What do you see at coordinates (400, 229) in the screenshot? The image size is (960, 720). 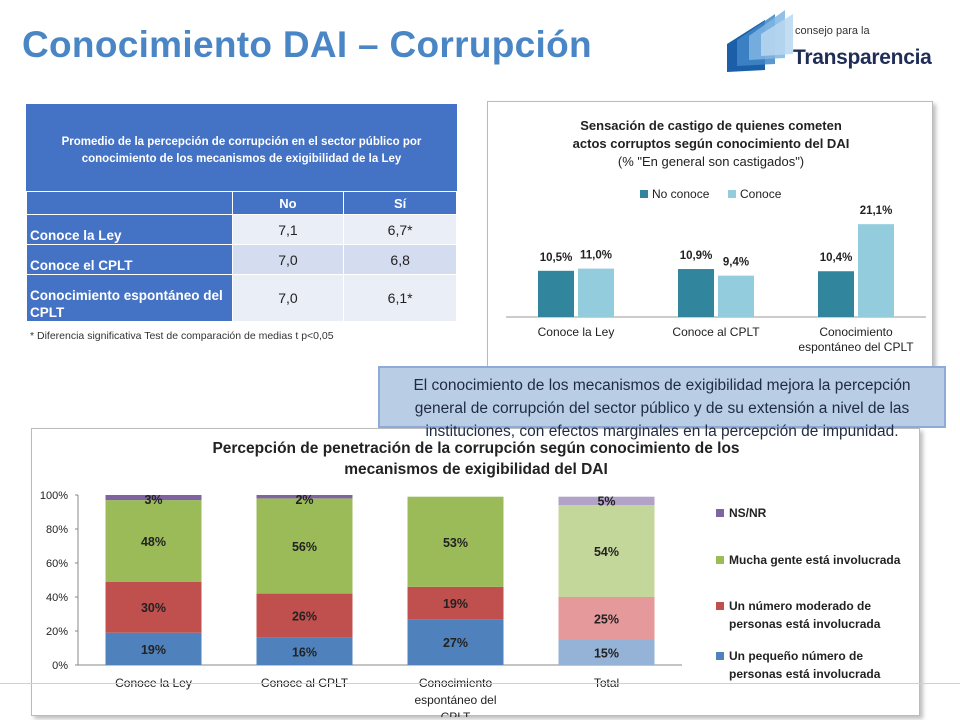 I see `table-cell: 6,7*` at bounding box center [400, 229].